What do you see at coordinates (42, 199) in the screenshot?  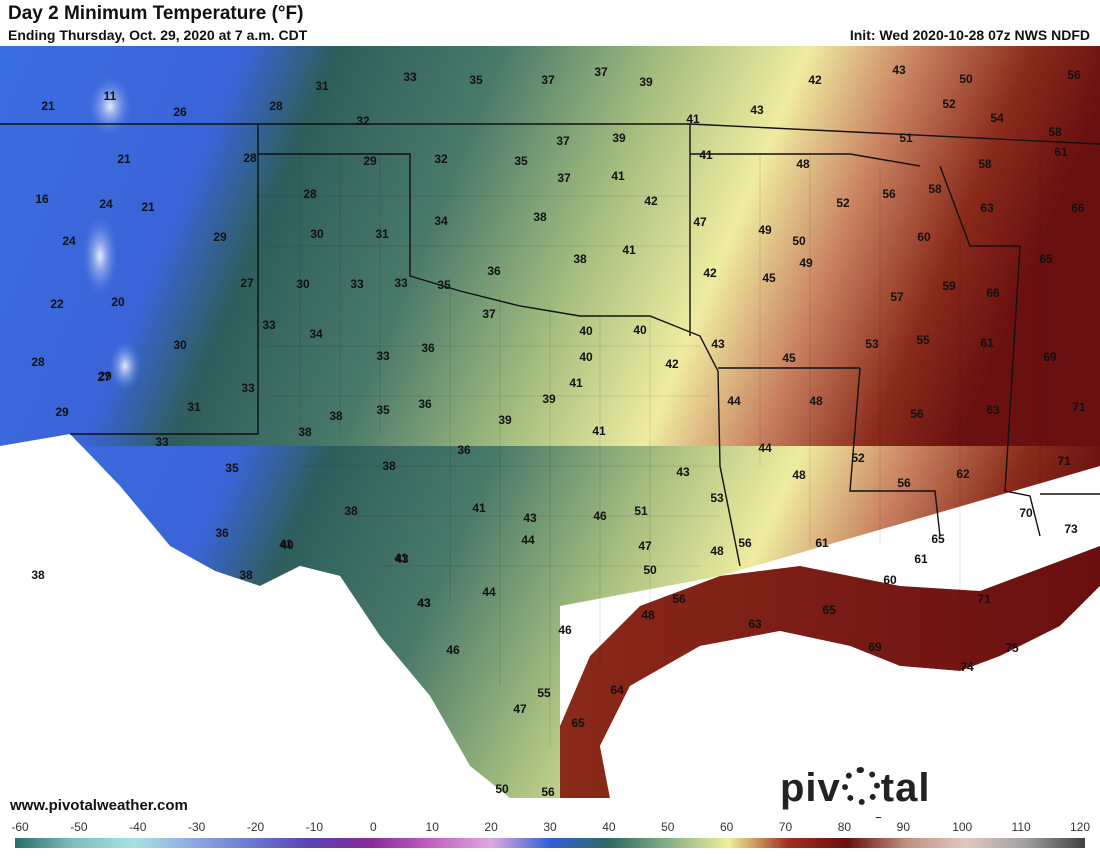 I see `temperature-value: 16` at bounding box center [42, 199].